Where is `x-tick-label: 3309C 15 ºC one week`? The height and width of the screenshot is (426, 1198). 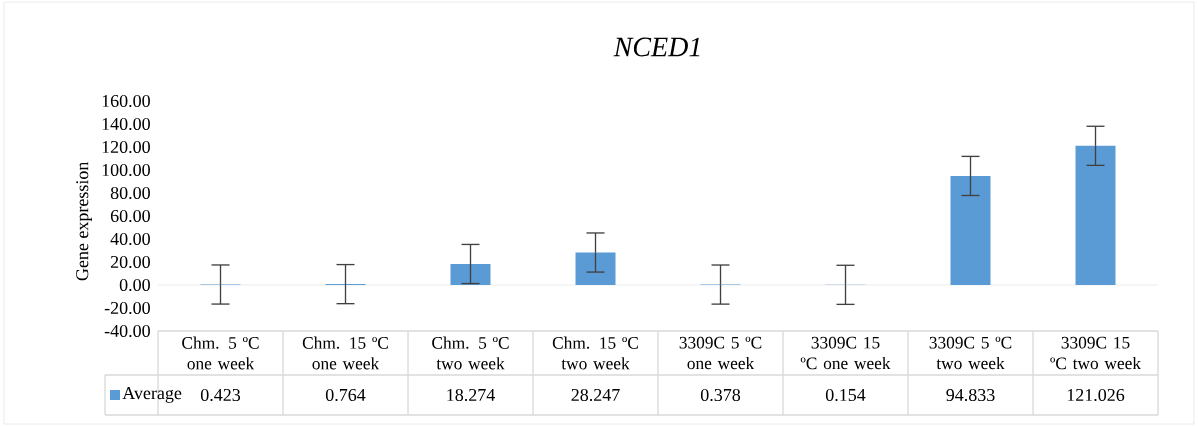
x-tick-label: 3309C 15 ºC one week is located at coordinates (845, 353).